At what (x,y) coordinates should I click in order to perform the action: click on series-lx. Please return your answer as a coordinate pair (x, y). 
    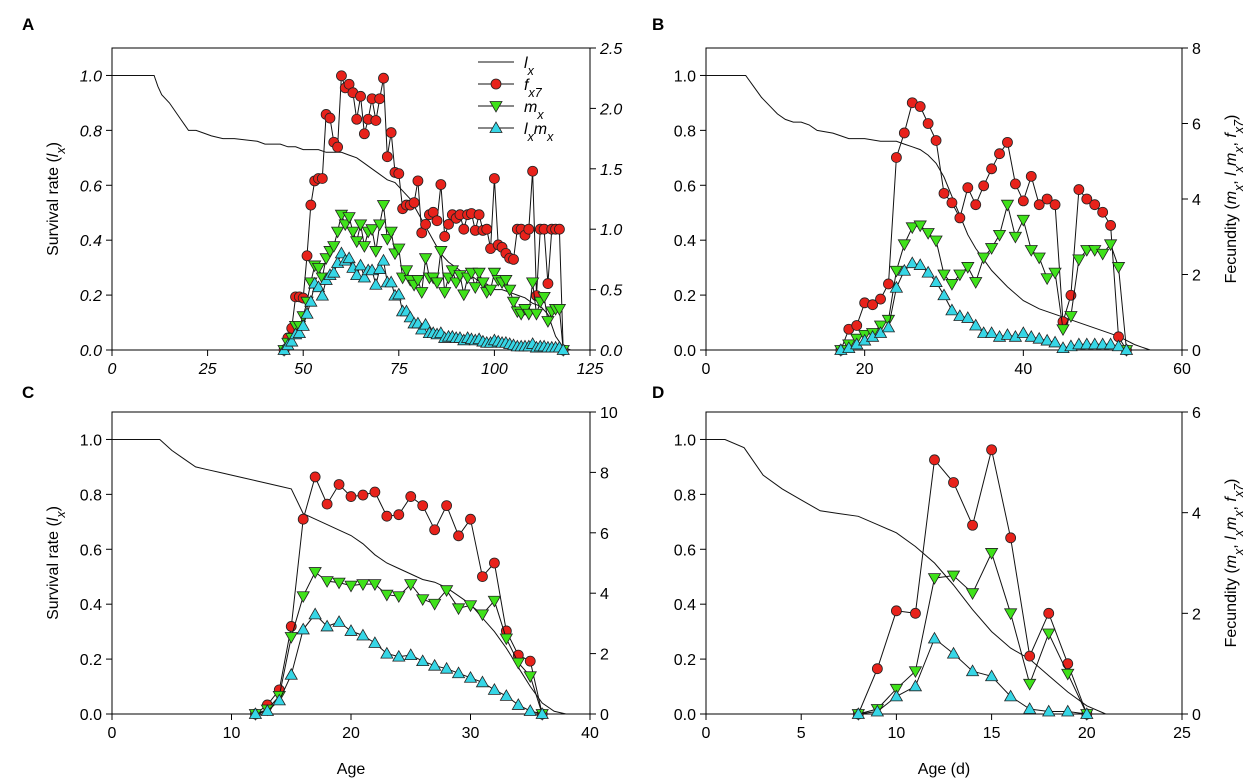
    Looking at the image, I should click on (342, 213).